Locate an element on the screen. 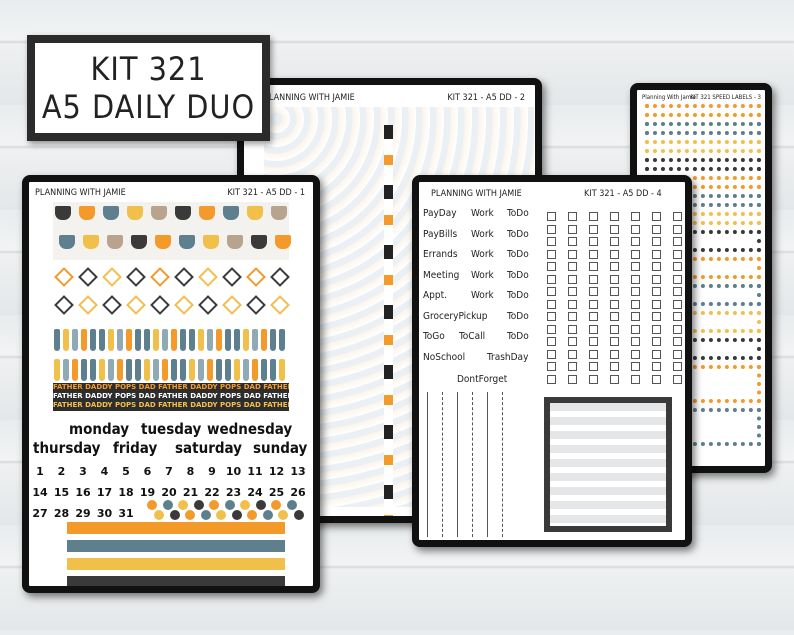 The width and height of the screenshot is (794, 635). date-6: 6 is located at coordinates (147, 471).